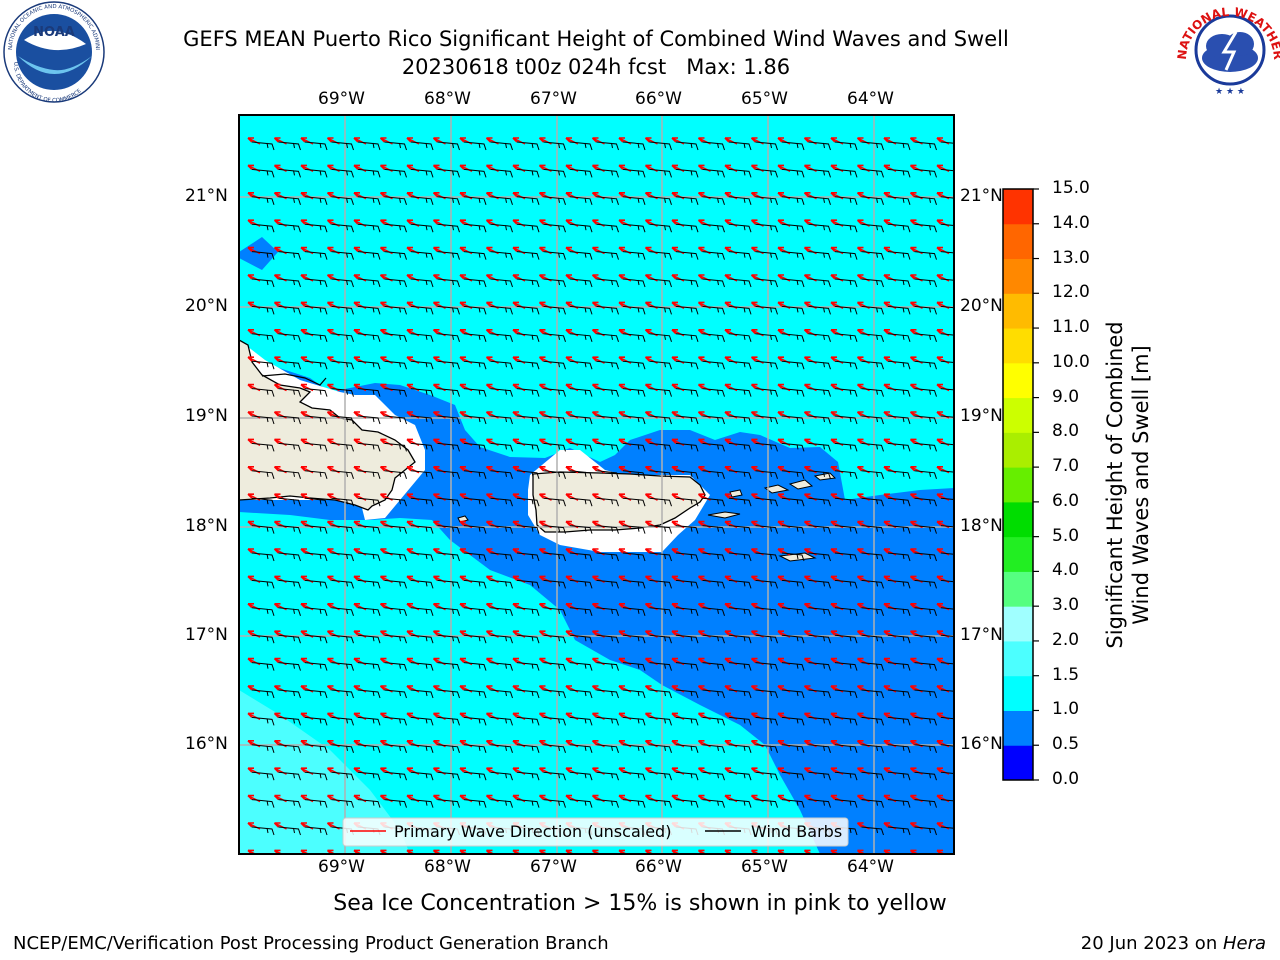  What do you see at coordinates (1066, 674) in the screenshot?
I see `colorbar-tick-label: 1.5` at bounding box center [1066, 674].